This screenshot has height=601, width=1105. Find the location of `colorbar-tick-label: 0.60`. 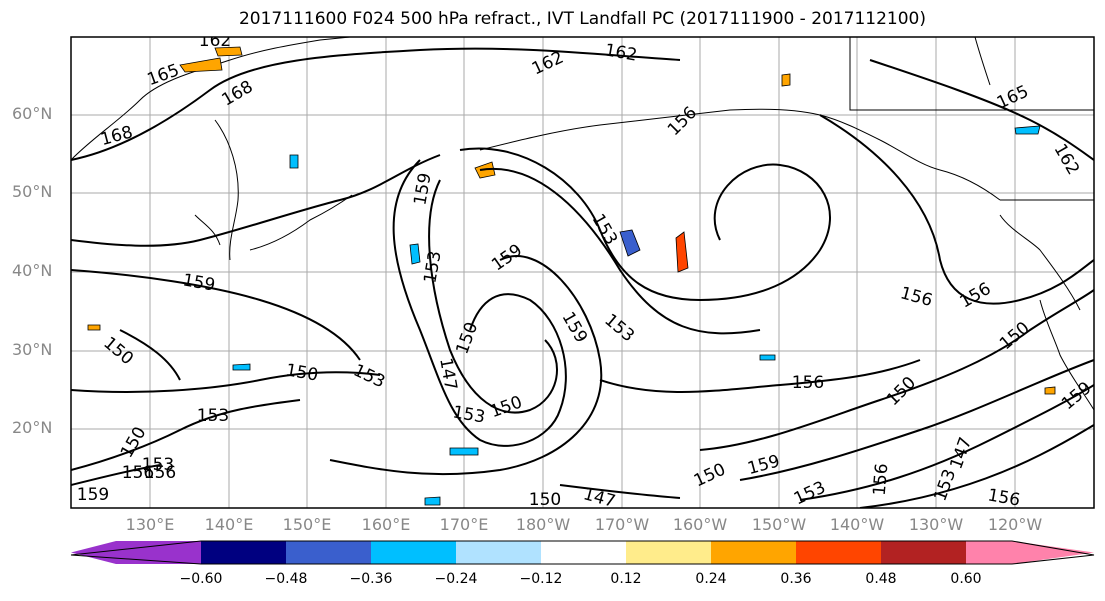

colorbar-tick-label: 0.60 is located at coordinates (966, 579).